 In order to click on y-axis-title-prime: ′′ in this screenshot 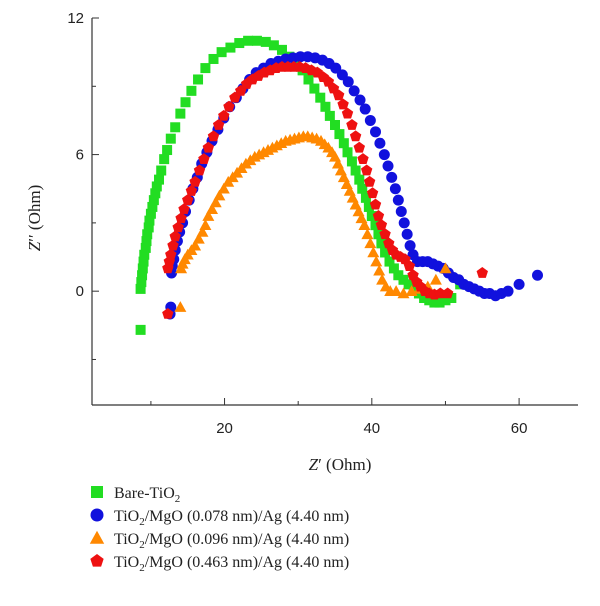, I will do `click(34, 237)`.